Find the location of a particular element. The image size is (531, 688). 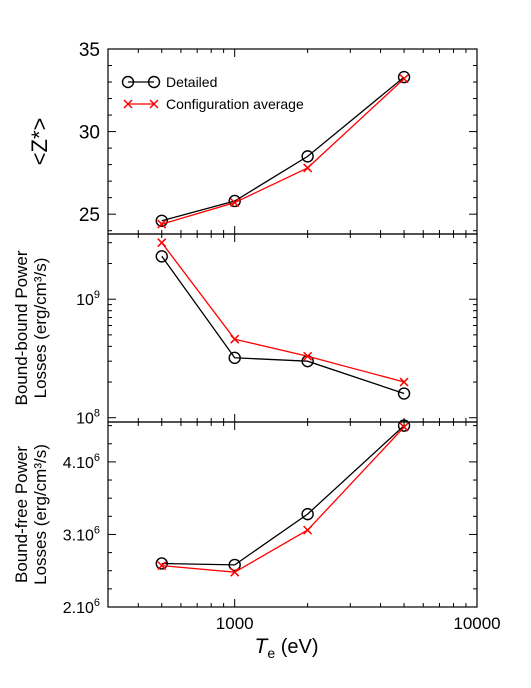

y-tick-label: 10⁹ is located at coordinates (88, 299).